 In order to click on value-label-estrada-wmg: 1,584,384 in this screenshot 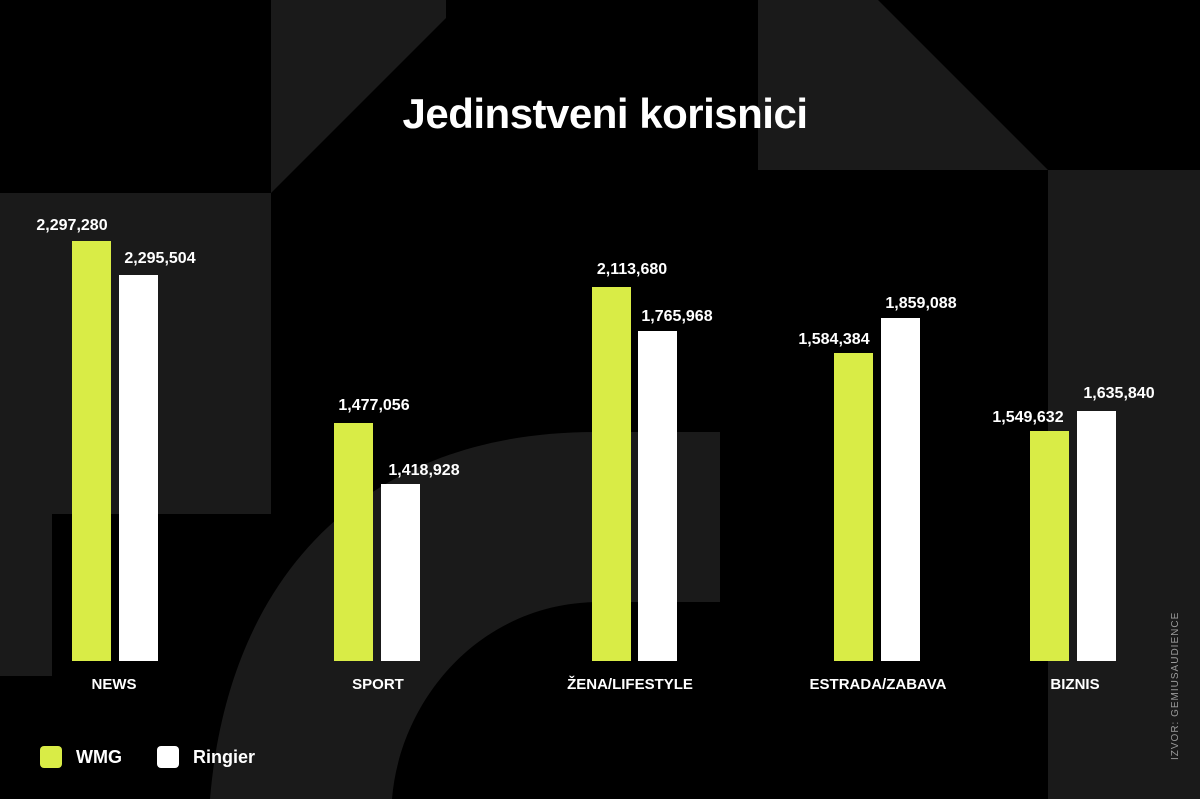, I will do `click(834, 339)`.